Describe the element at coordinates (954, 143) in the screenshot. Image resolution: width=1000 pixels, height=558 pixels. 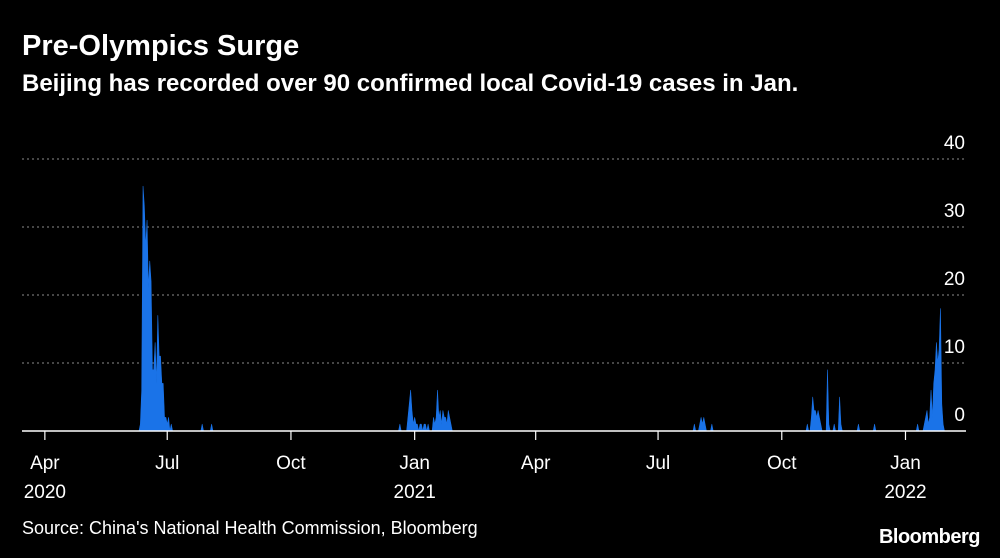
I see `y-tick-label: 40` at that location.